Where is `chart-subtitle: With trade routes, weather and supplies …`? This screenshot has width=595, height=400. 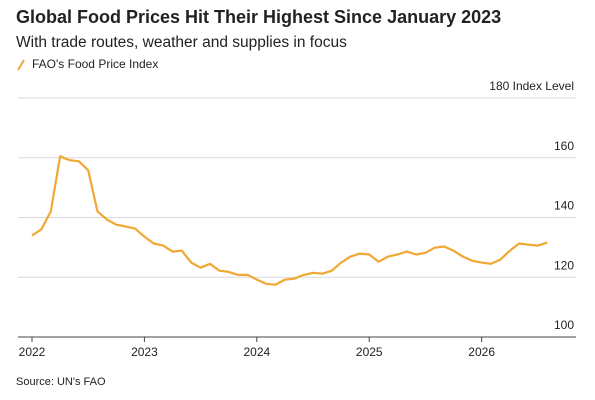 chart-subtitle: With trade routes, weather and supplies … is located at coordinates (181, 42).